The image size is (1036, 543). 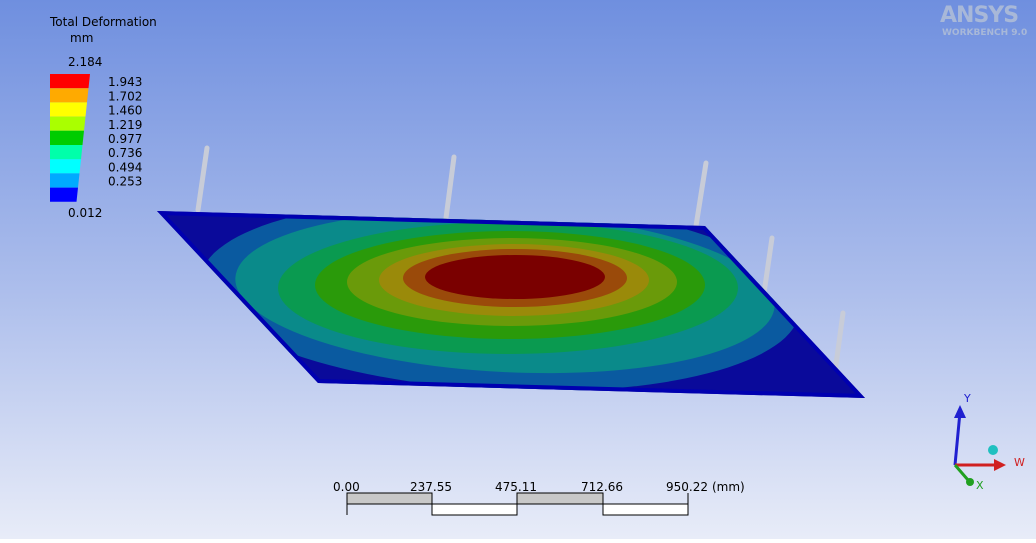 What do you see at coordinates (85, 213) in the screenshot?
I see `legend-min: 0.012` at bounding box center [85, 213].